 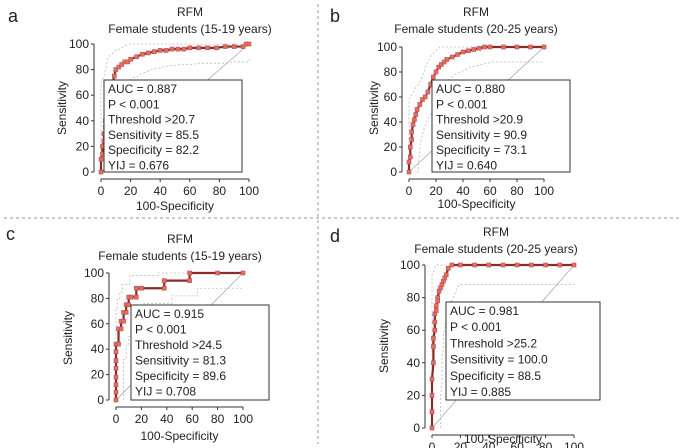 What do you see at coordinates (481, 150) in the screenshot?
I see `stats-line: Specificity = 73.1` at bounding box center [481, 150].